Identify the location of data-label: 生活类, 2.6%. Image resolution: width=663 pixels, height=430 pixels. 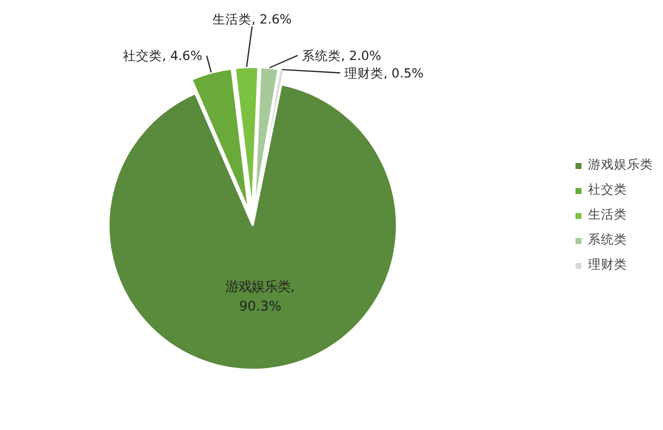
(252, 18).